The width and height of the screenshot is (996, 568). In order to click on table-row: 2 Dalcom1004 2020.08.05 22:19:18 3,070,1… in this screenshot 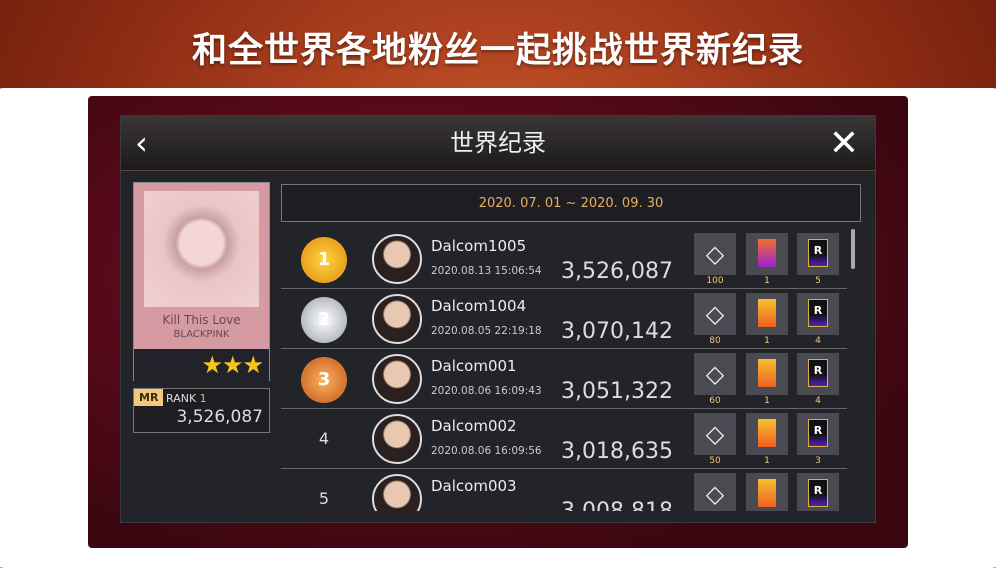, I will do `click(564, 319)`.